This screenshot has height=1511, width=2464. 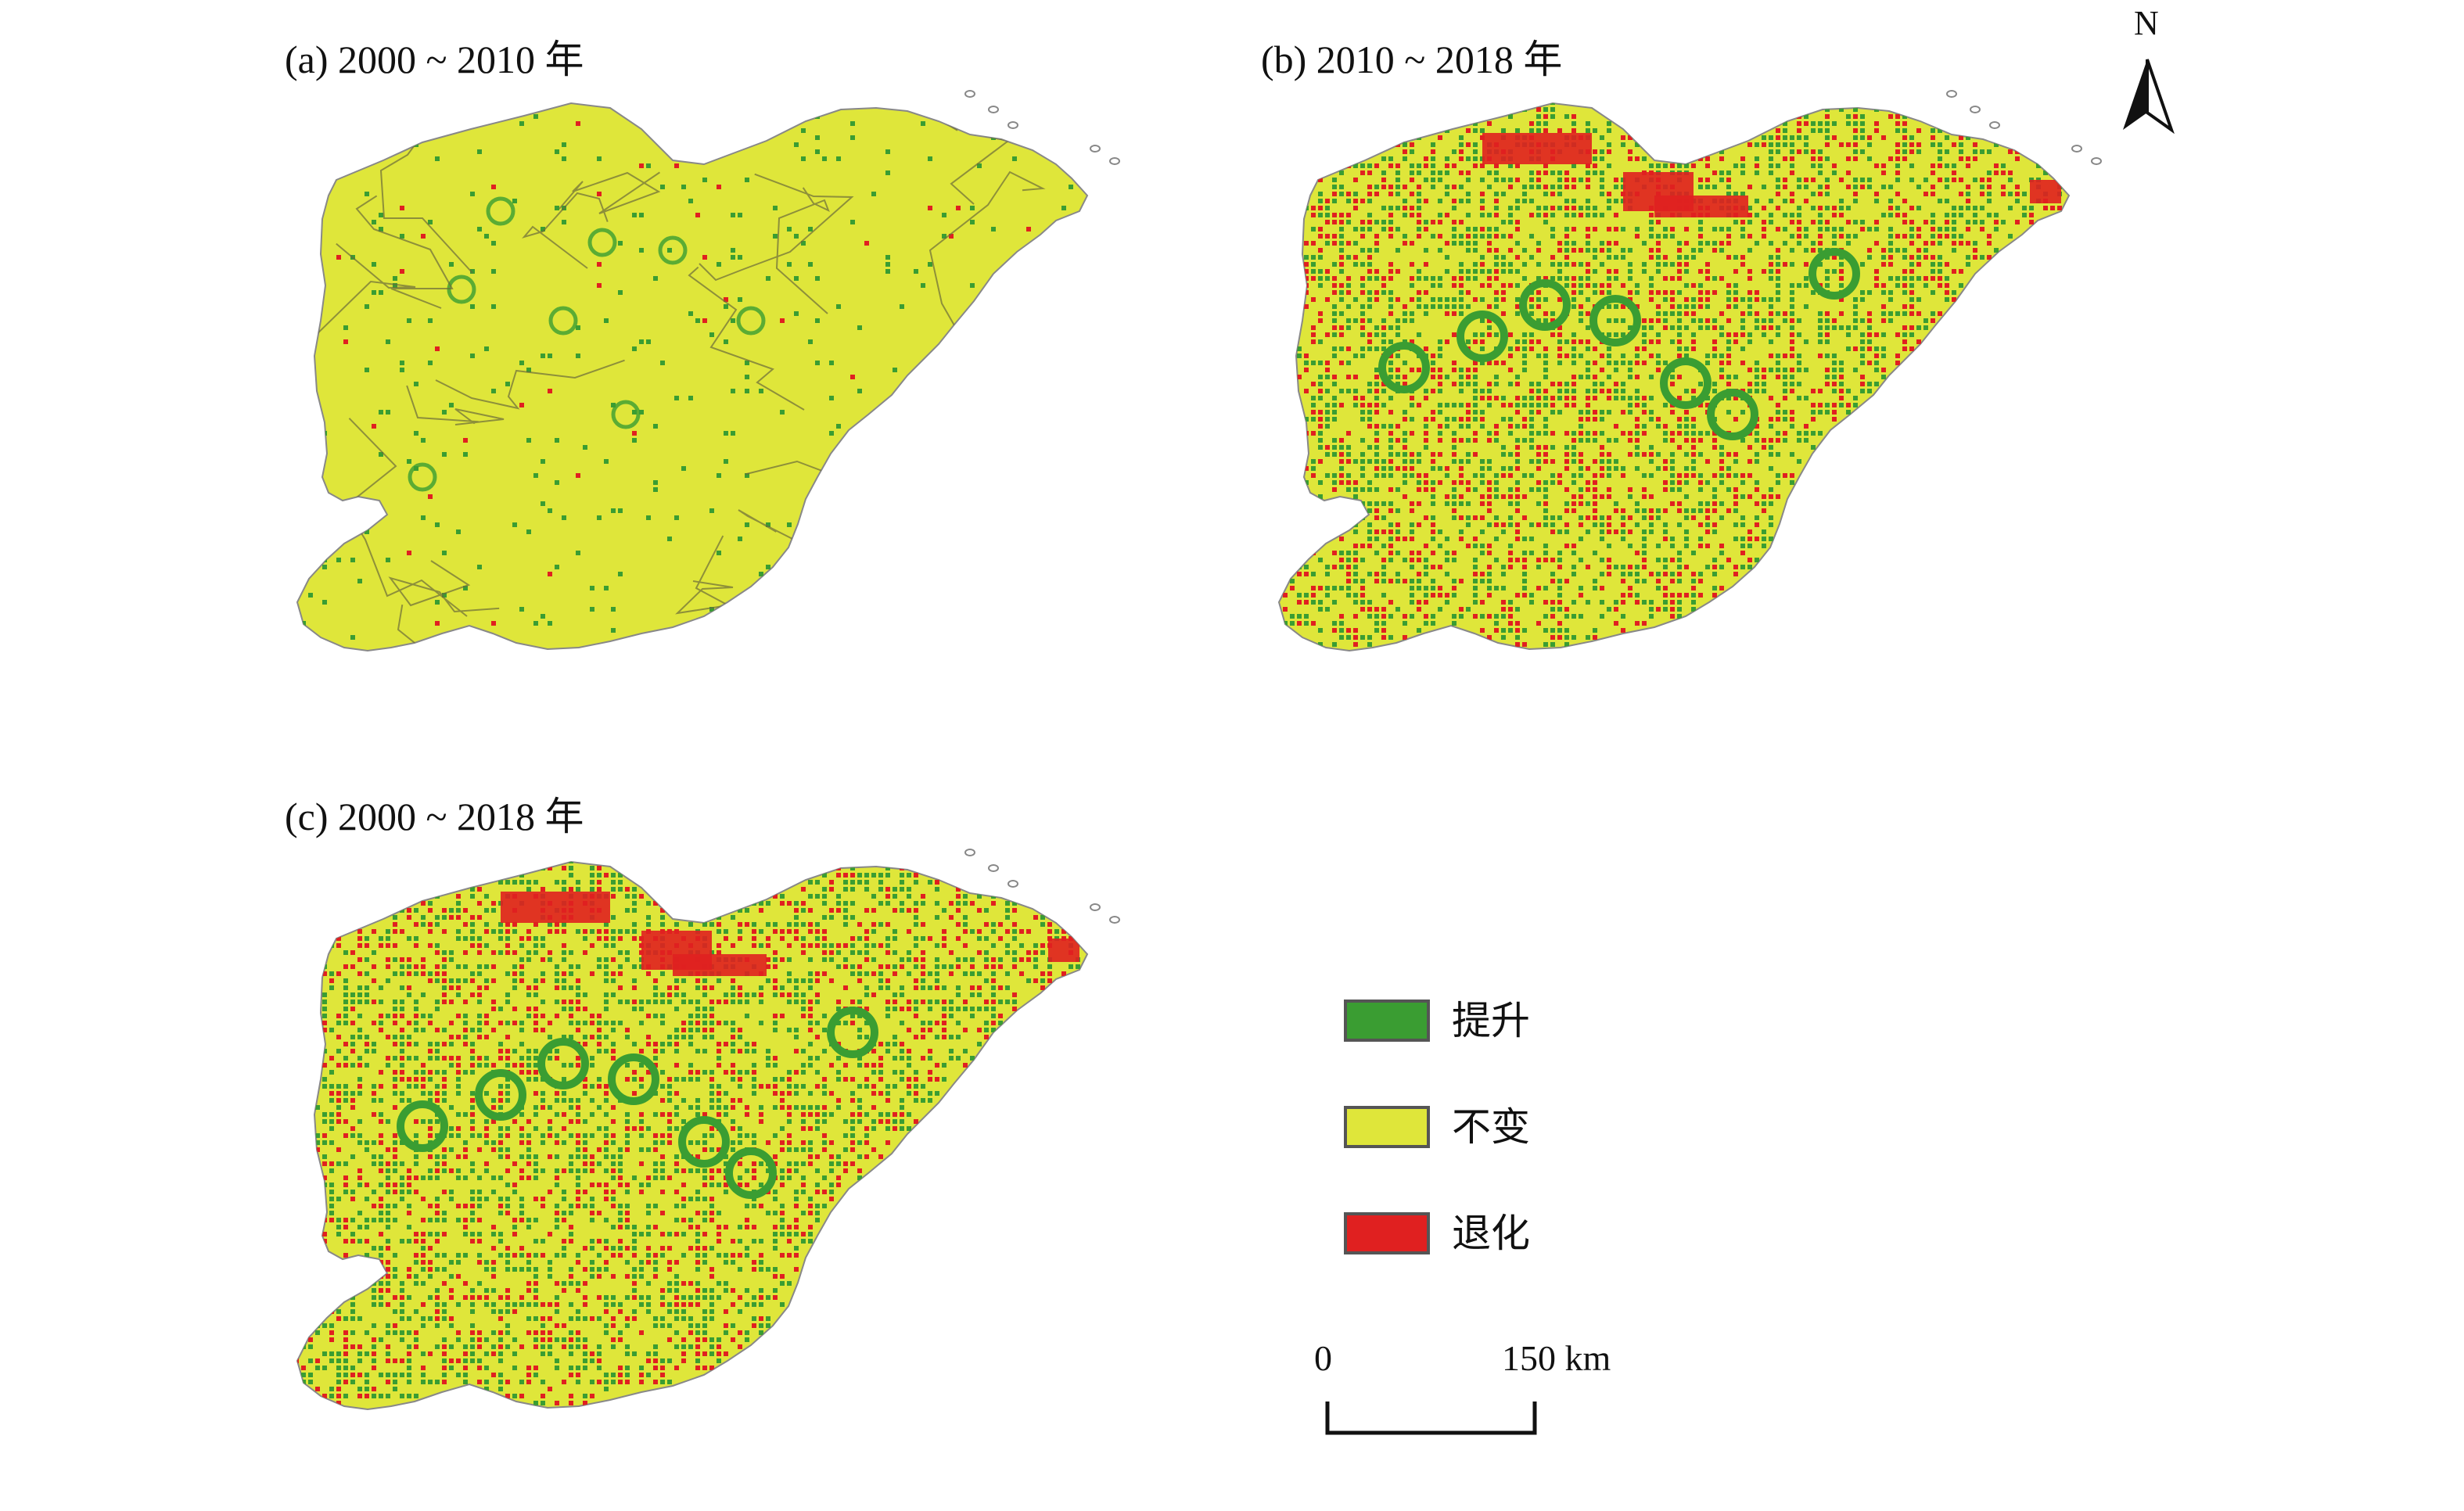 I want to click on scale-bar-end-label: 150 km, so click(x=1556, y=1358).